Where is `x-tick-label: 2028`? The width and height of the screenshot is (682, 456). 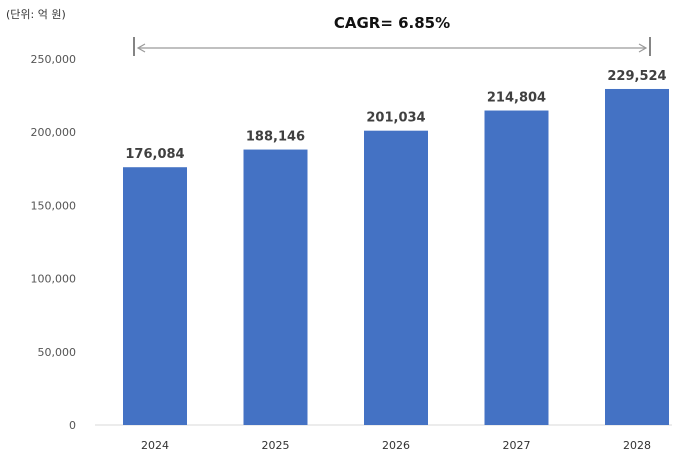
x-tick-label: 2028 is located at coordinates (637, 445).